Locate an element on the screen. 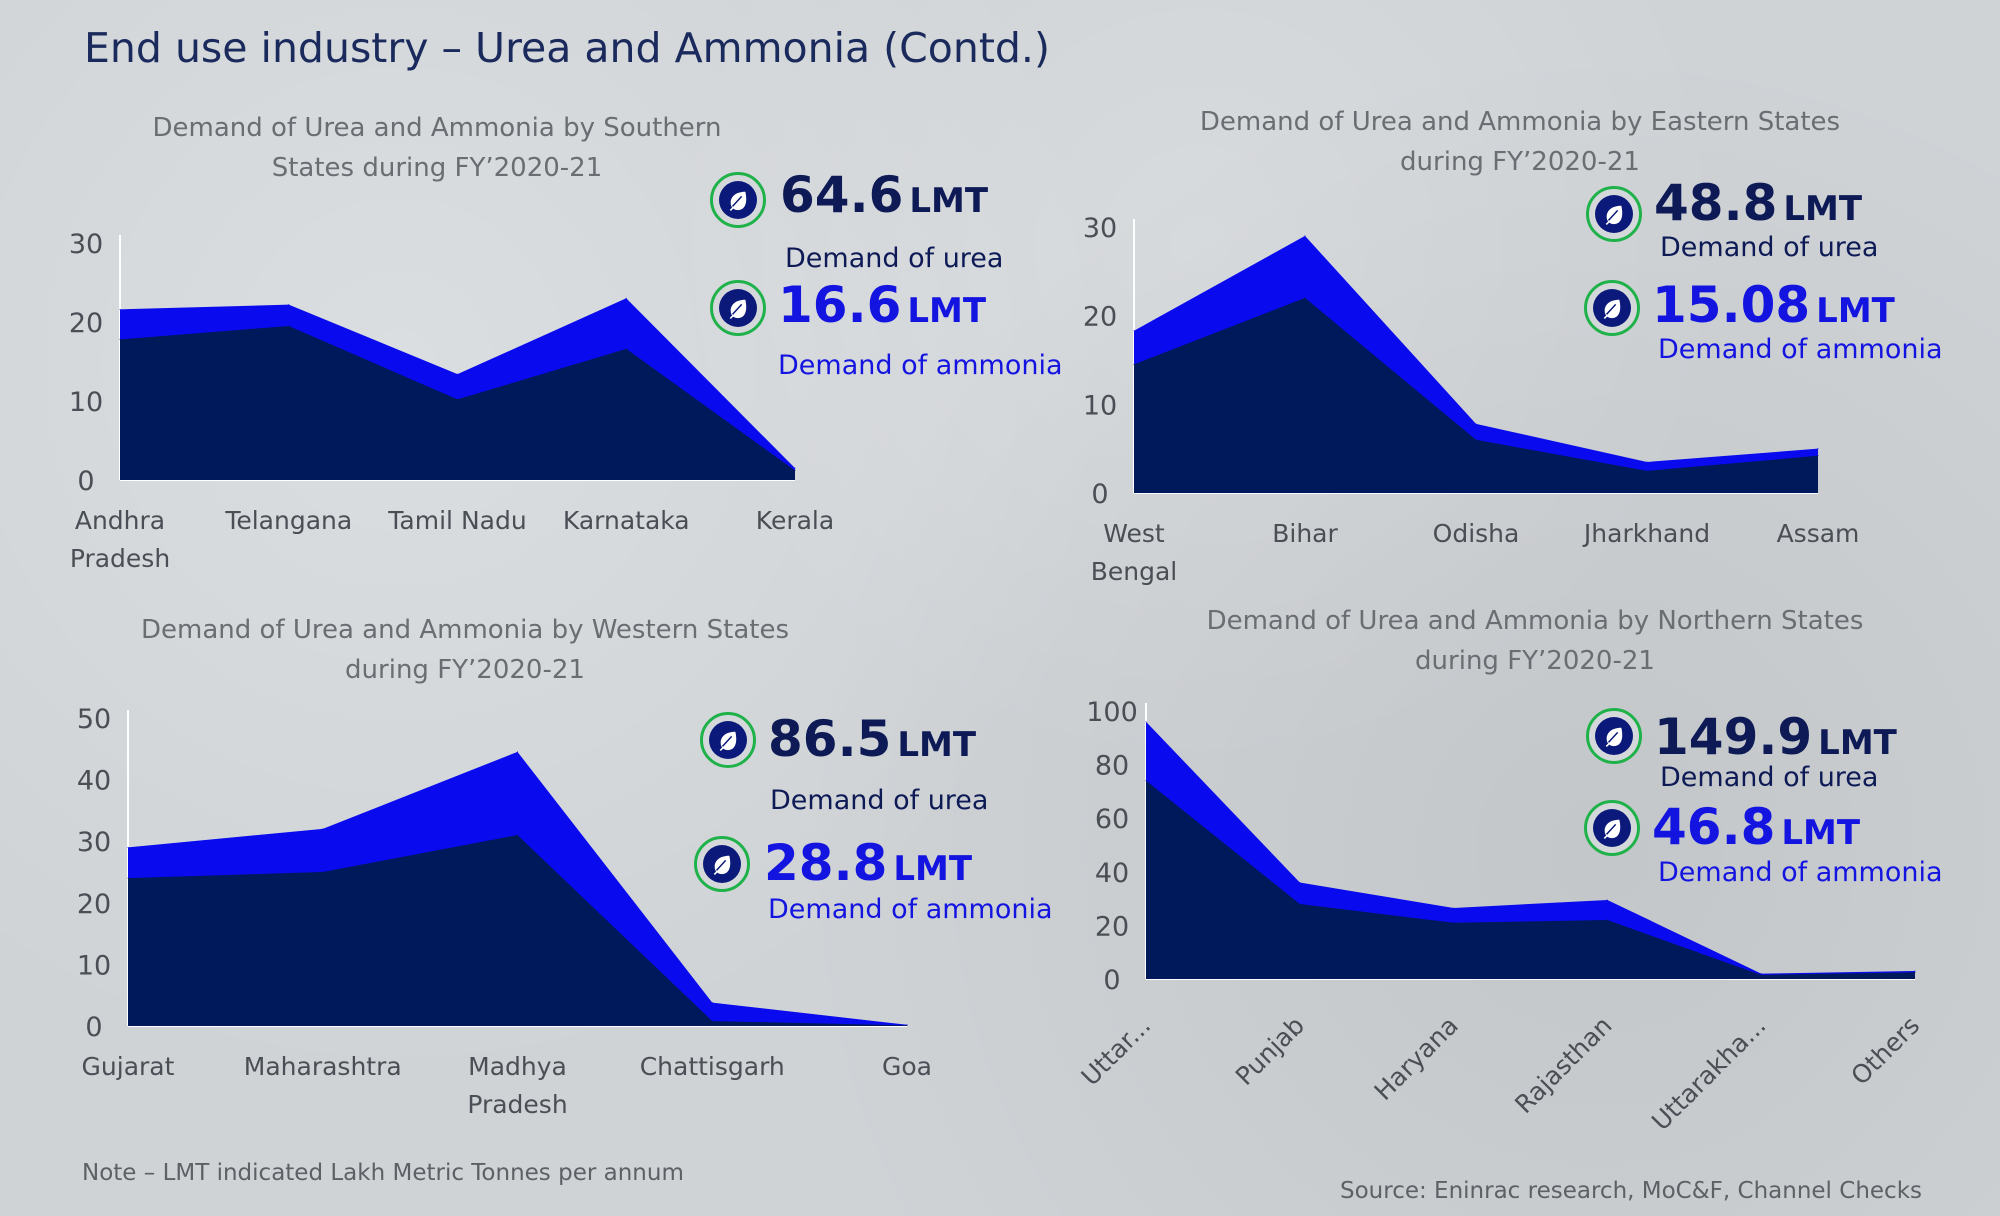 The image size is (2000, 1216). eastern-x-tick-label: West Bengal is located at coordinates (1134, 552).